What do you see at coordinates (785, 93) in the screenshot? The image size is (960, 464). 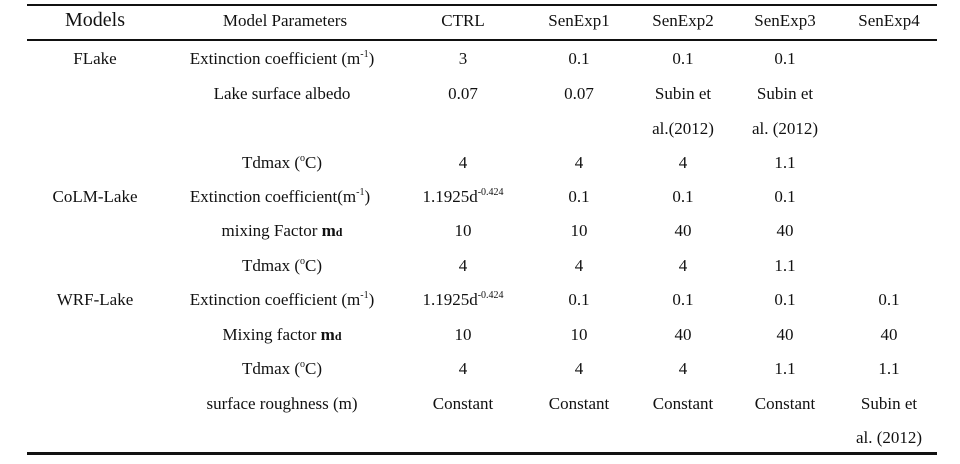 I see `senexp3-cell: Subin et` at bounding box center [785, 93].